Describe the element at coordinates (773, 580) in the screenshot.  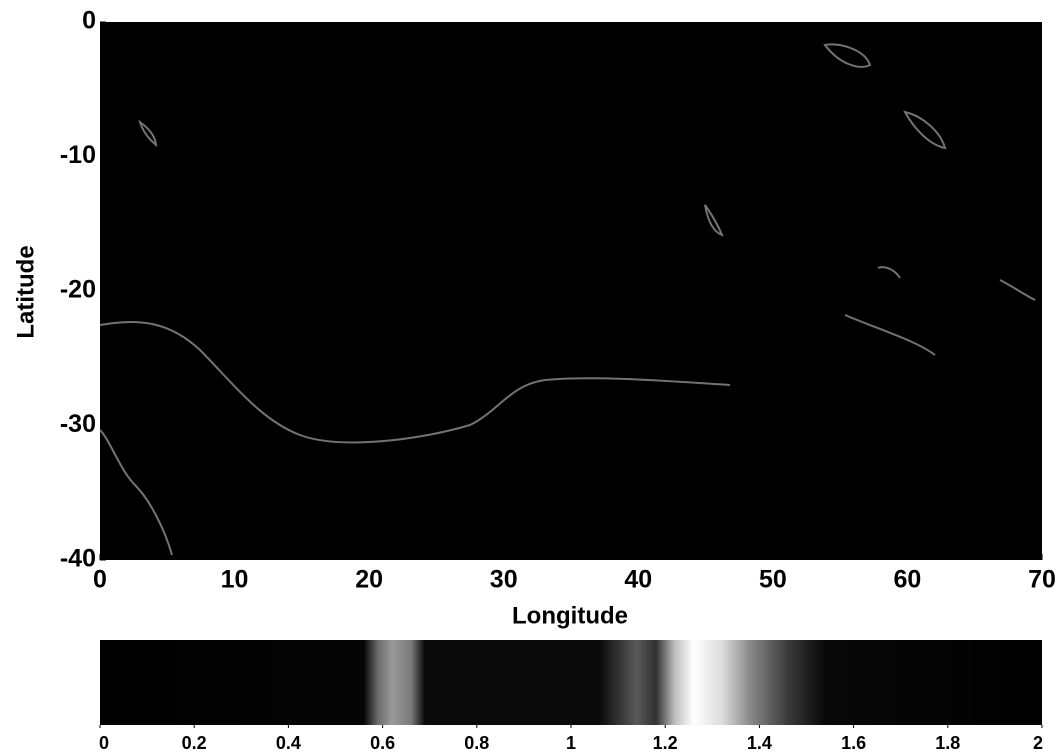
I see `x-tick-label: 50` at that location.